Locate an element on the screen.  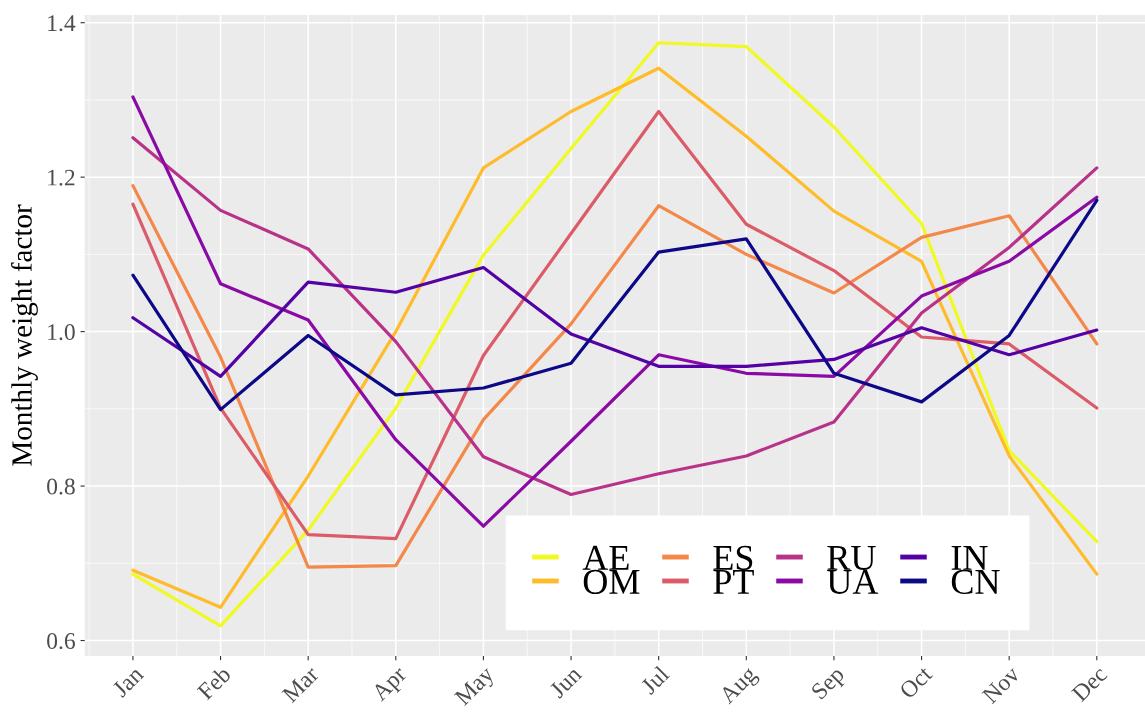
y-tick-label: 0.8 is located at coordinates (61, 486).